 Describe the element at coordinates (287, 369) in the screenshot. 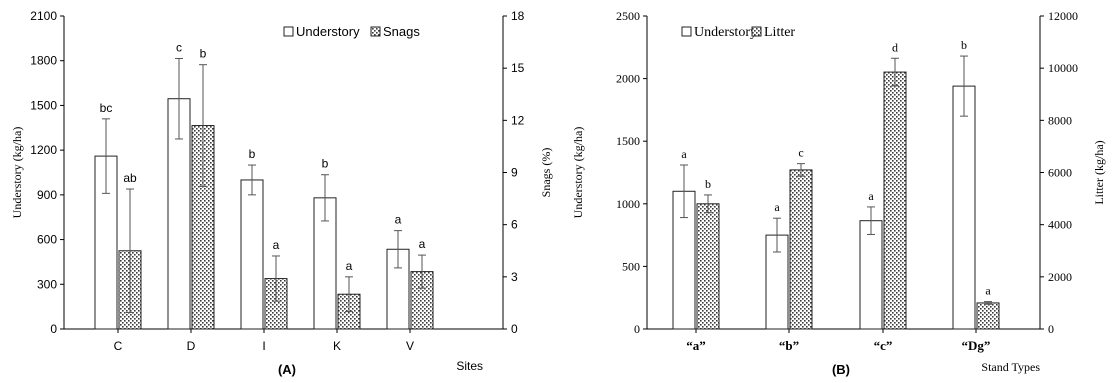

I see `panel-label: (A)` at that location.